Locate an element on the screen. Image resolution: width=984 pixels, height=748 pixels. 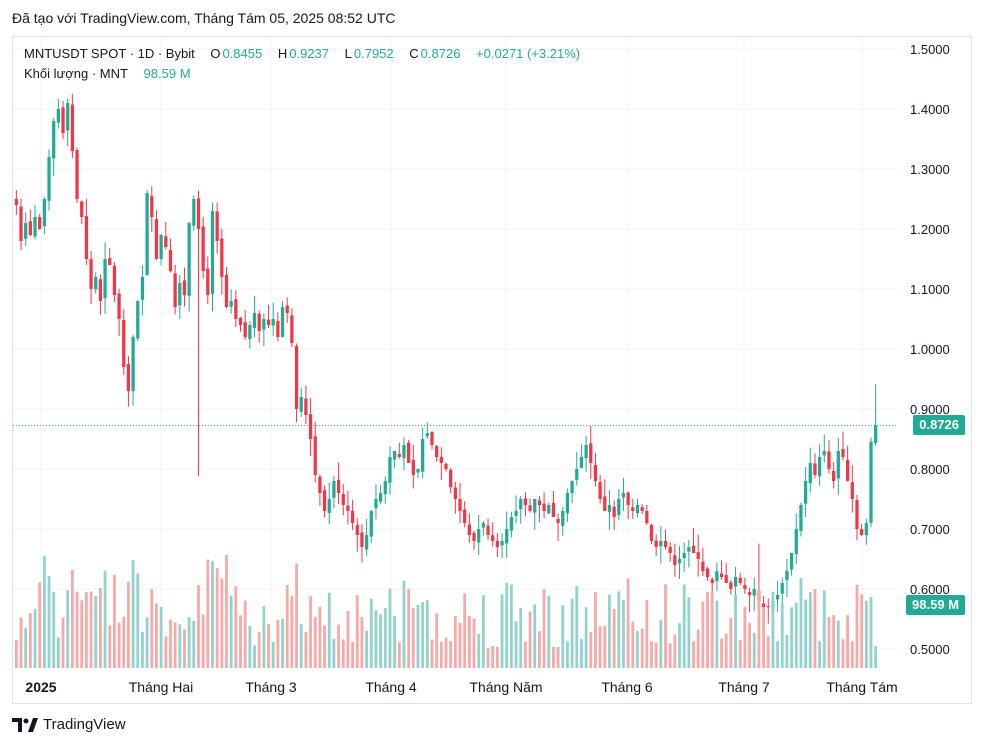
low-value: 0.7952 is located at coordinates (373, 53).